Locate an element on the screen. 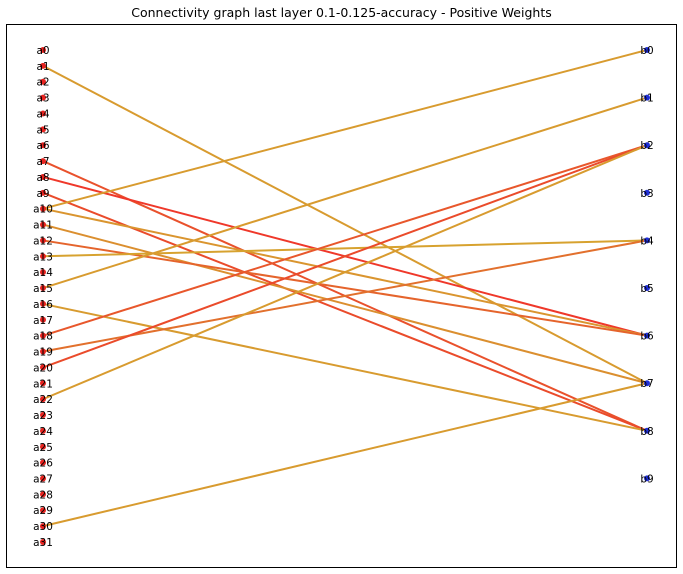 This screenshot has width=683, height=574. node-label-a15: a15 is located at coordinates (43, 289).